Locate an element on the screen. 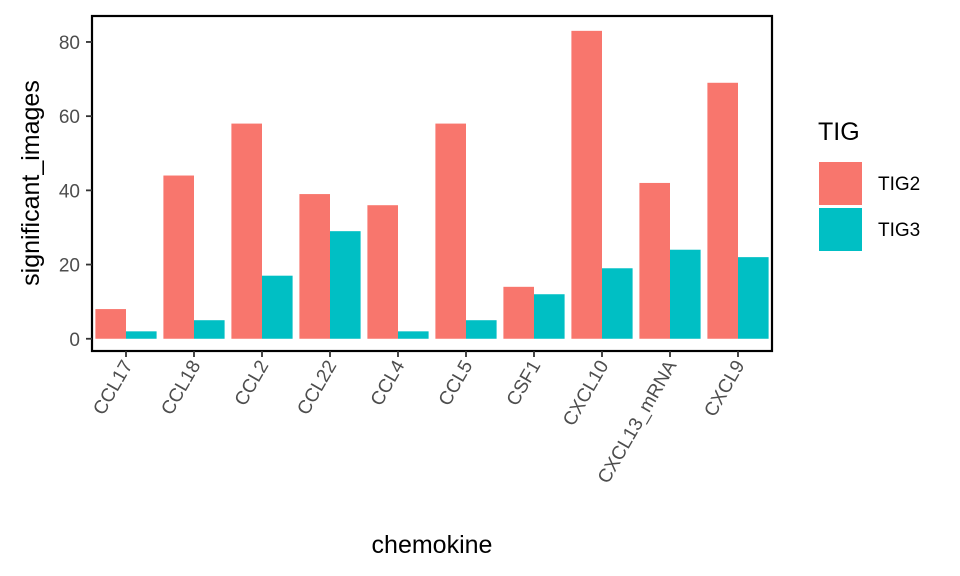 This screenshot has width=960, height=576. bar-tig2-ccl2 is located at coordinates (246, 231).